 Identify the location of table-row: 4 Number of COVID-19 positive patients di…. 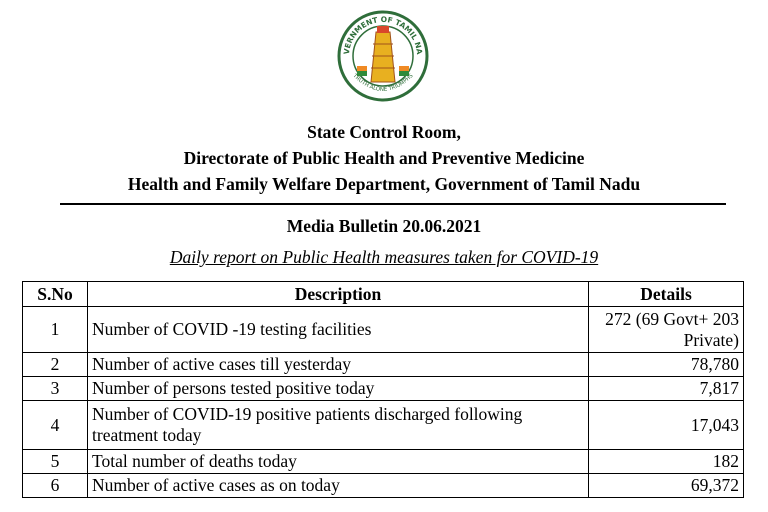
(383, 425).